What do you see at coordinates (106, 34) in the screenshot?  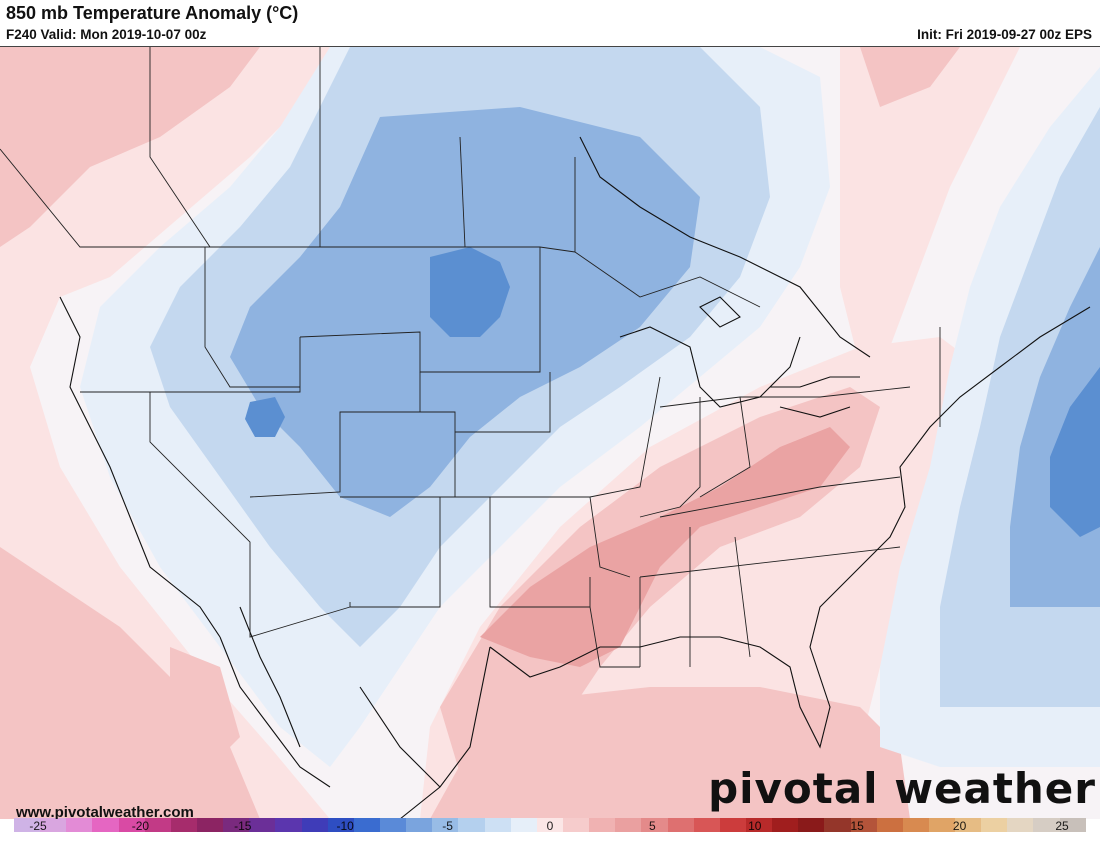 I see `valid-time: F240 Valid: Mon 2019-10-07 00z` at bounding box center [106, 34].